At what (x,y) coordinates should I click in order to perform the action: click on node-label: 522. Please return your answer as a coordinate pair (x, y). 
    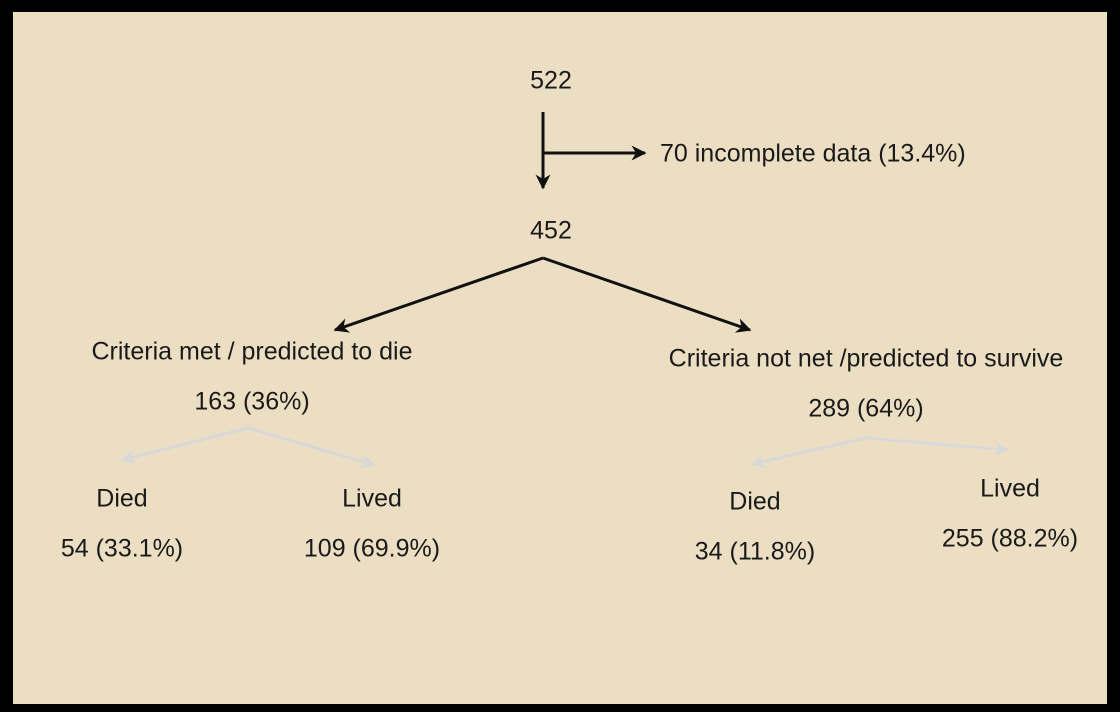
    Looking at the image, I should click on (551, 81).